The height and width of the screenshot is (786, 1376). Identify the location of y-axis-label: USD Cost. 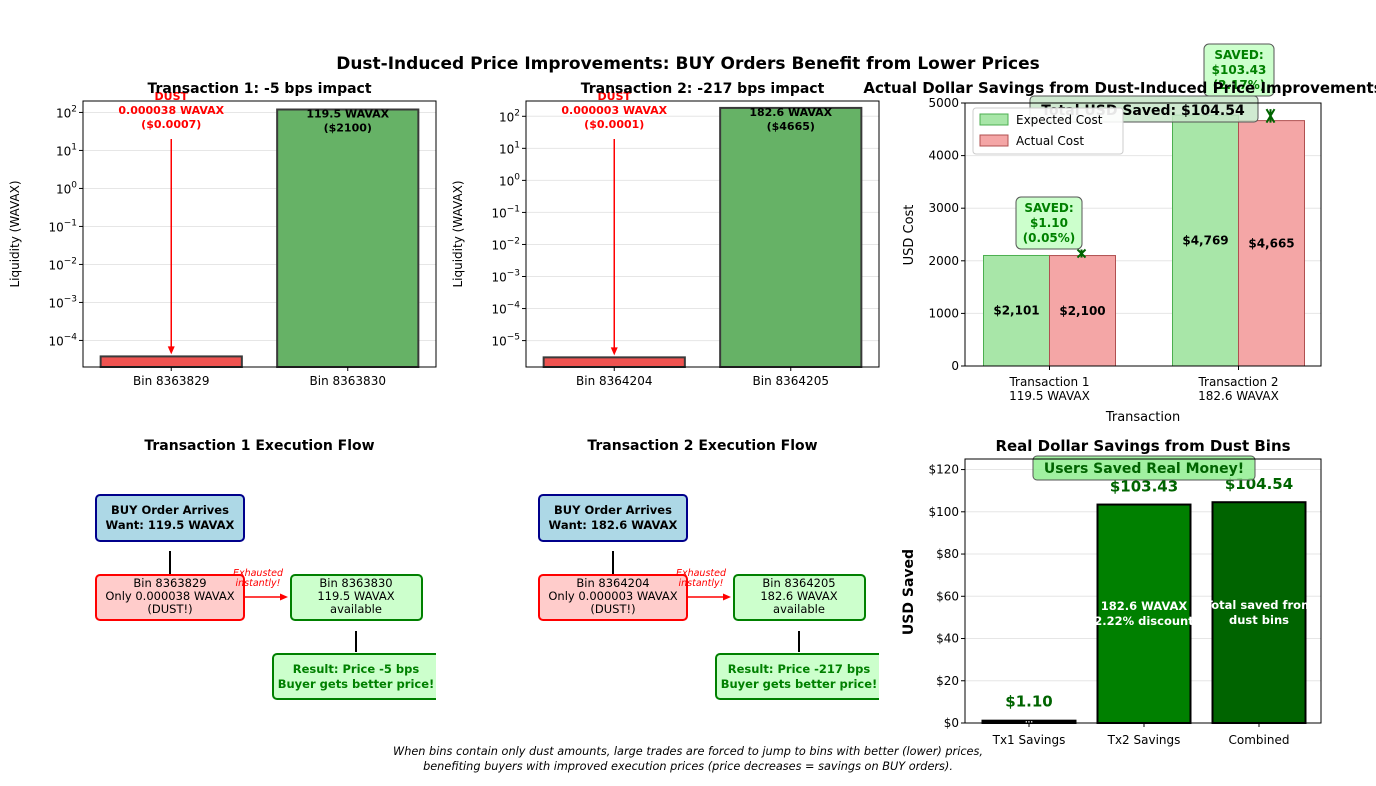
(909, 235).